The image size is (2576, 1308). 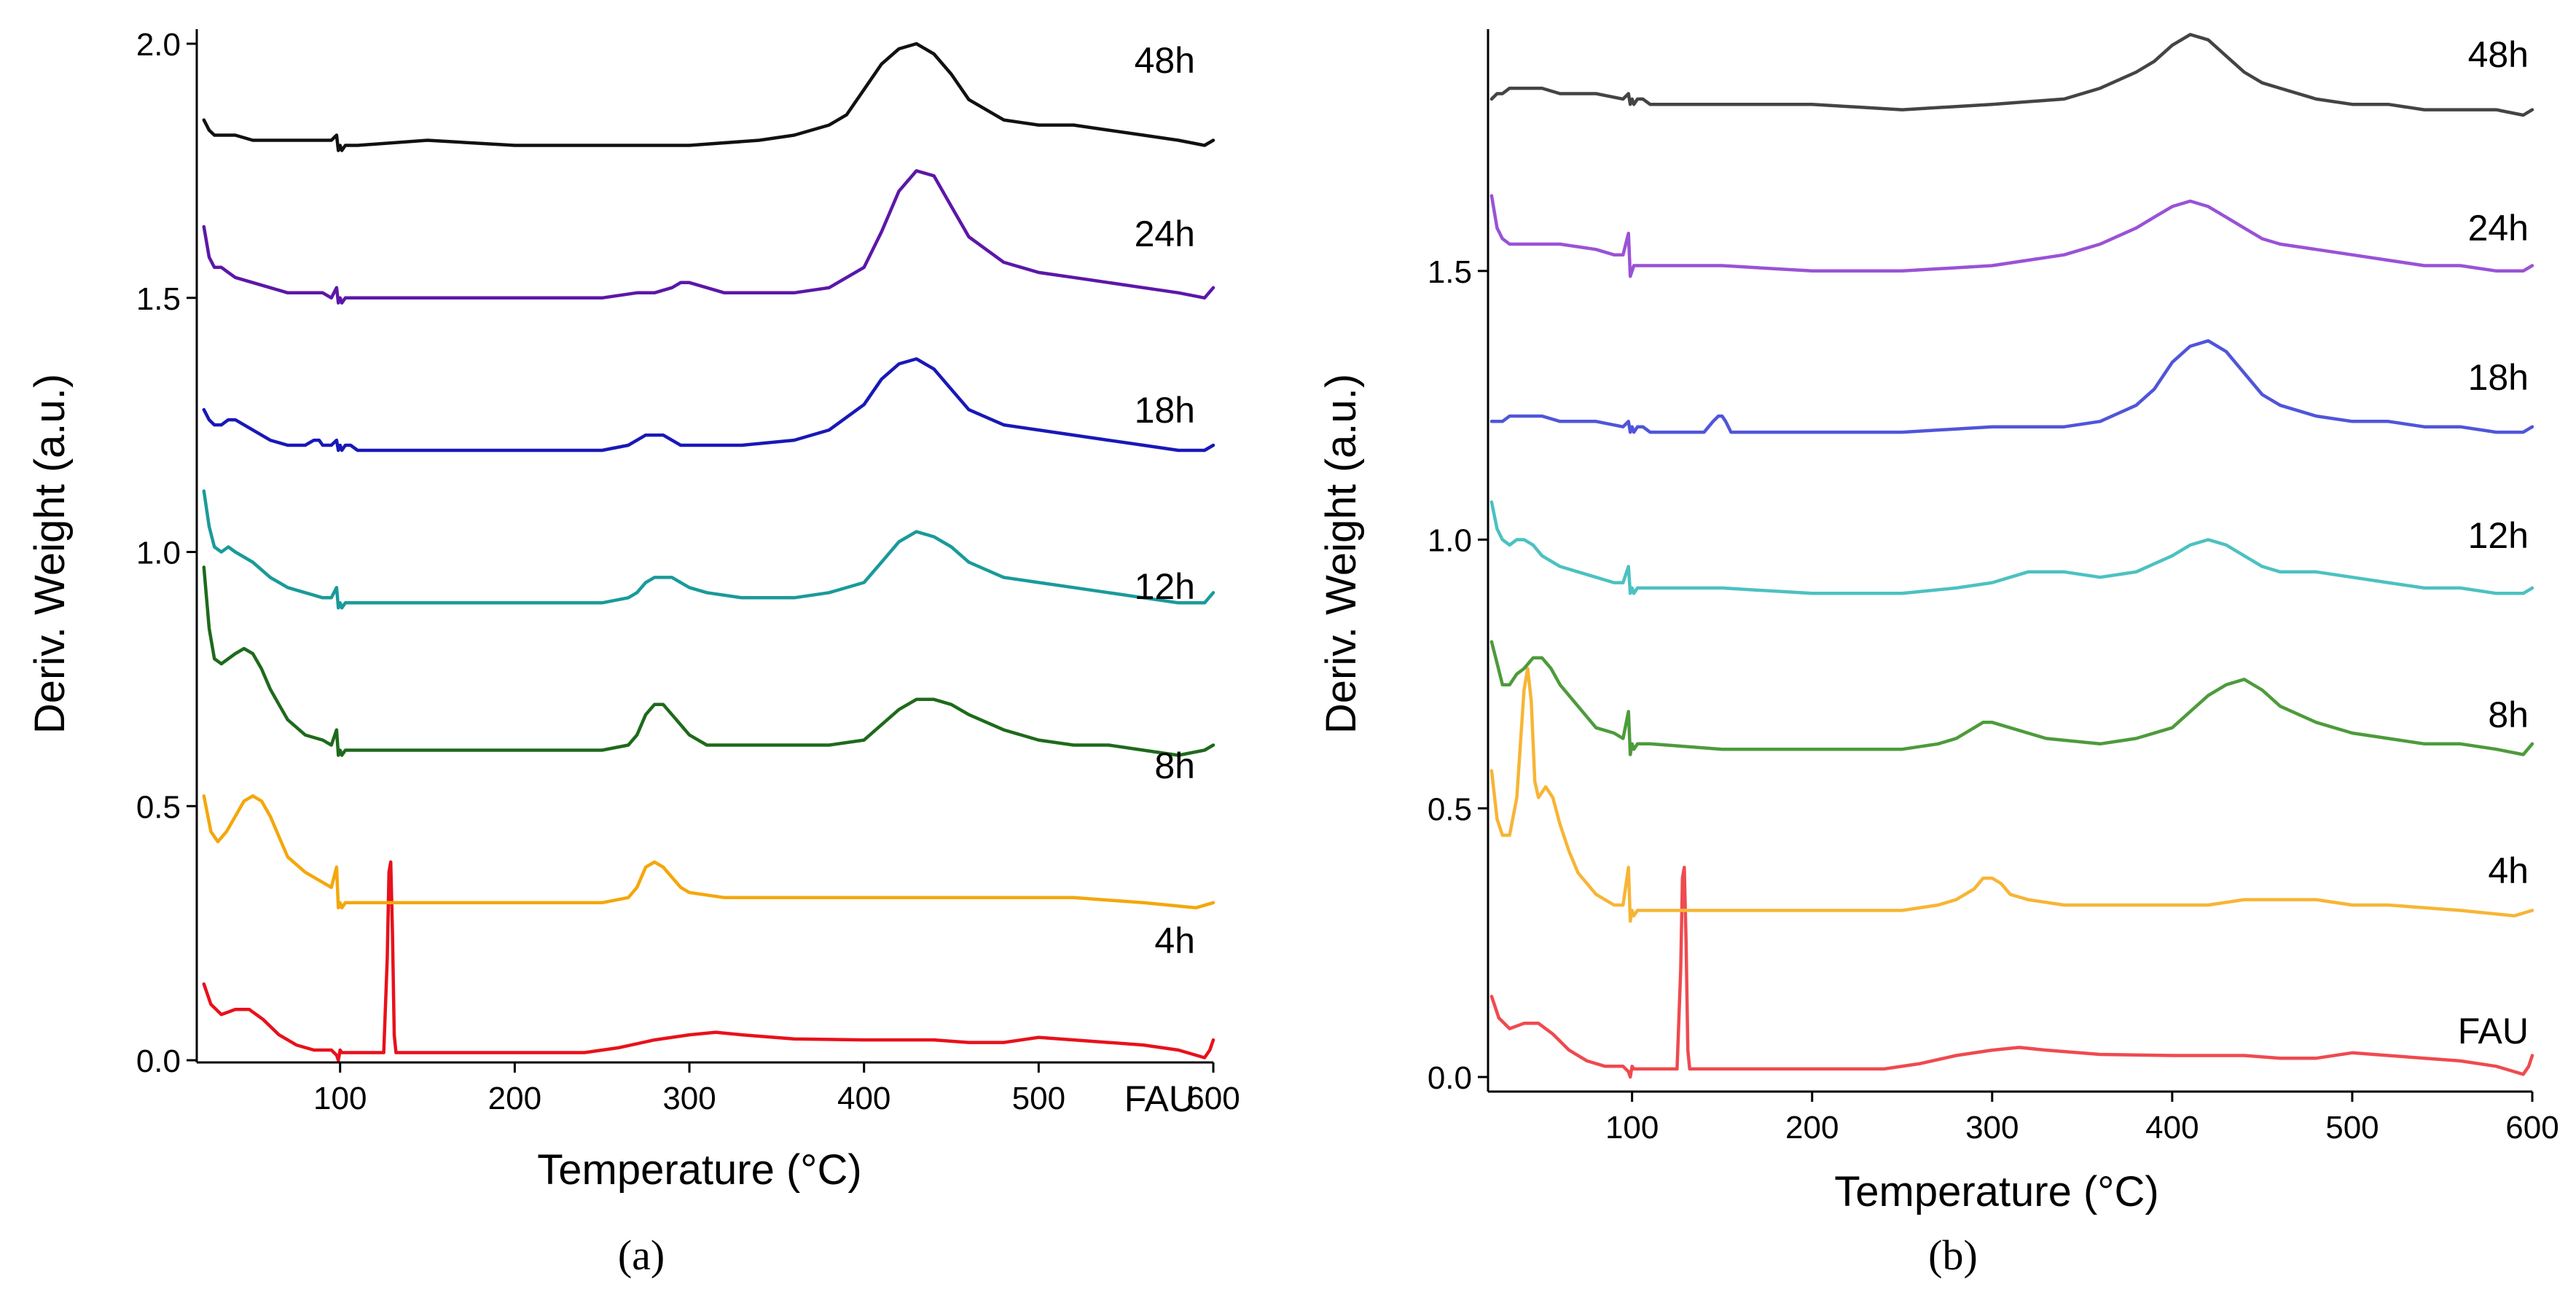 What do you see at coordinates (2082, 1119) in the screenshot?
I see `x-ticks-b: 100 200 300 400 500 600` at bounding box center [2082, 1119].